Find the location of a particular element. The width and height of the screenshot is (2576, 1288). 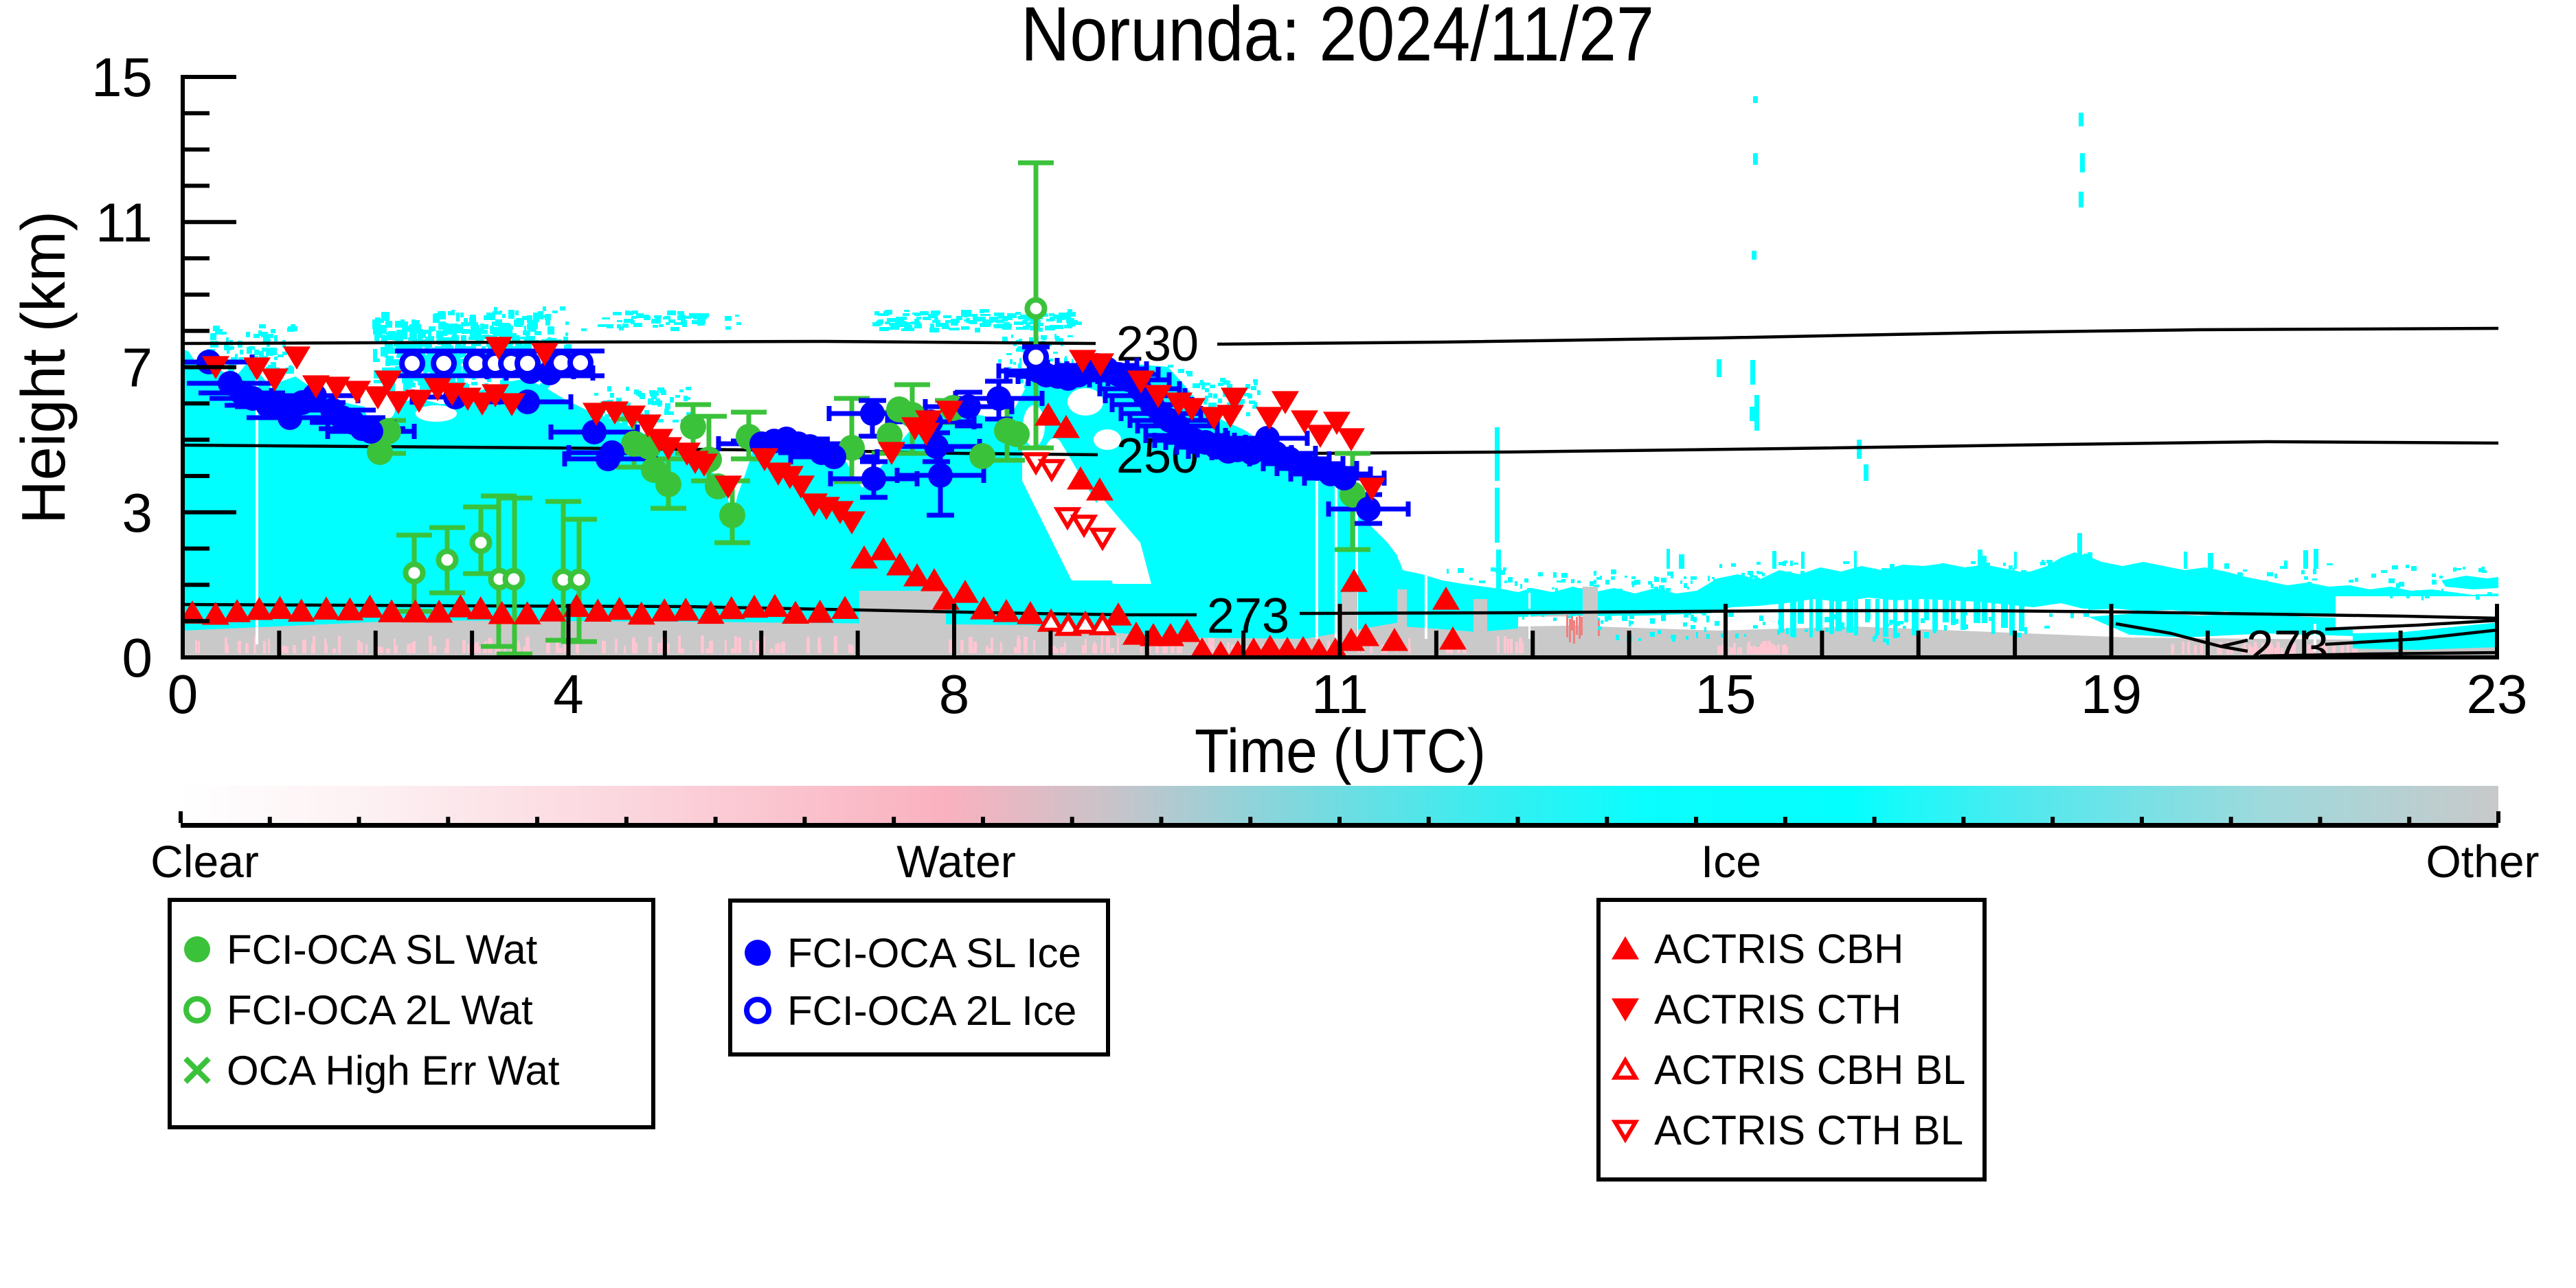

svg-text: 19 is located at coordinates (2111, 694).